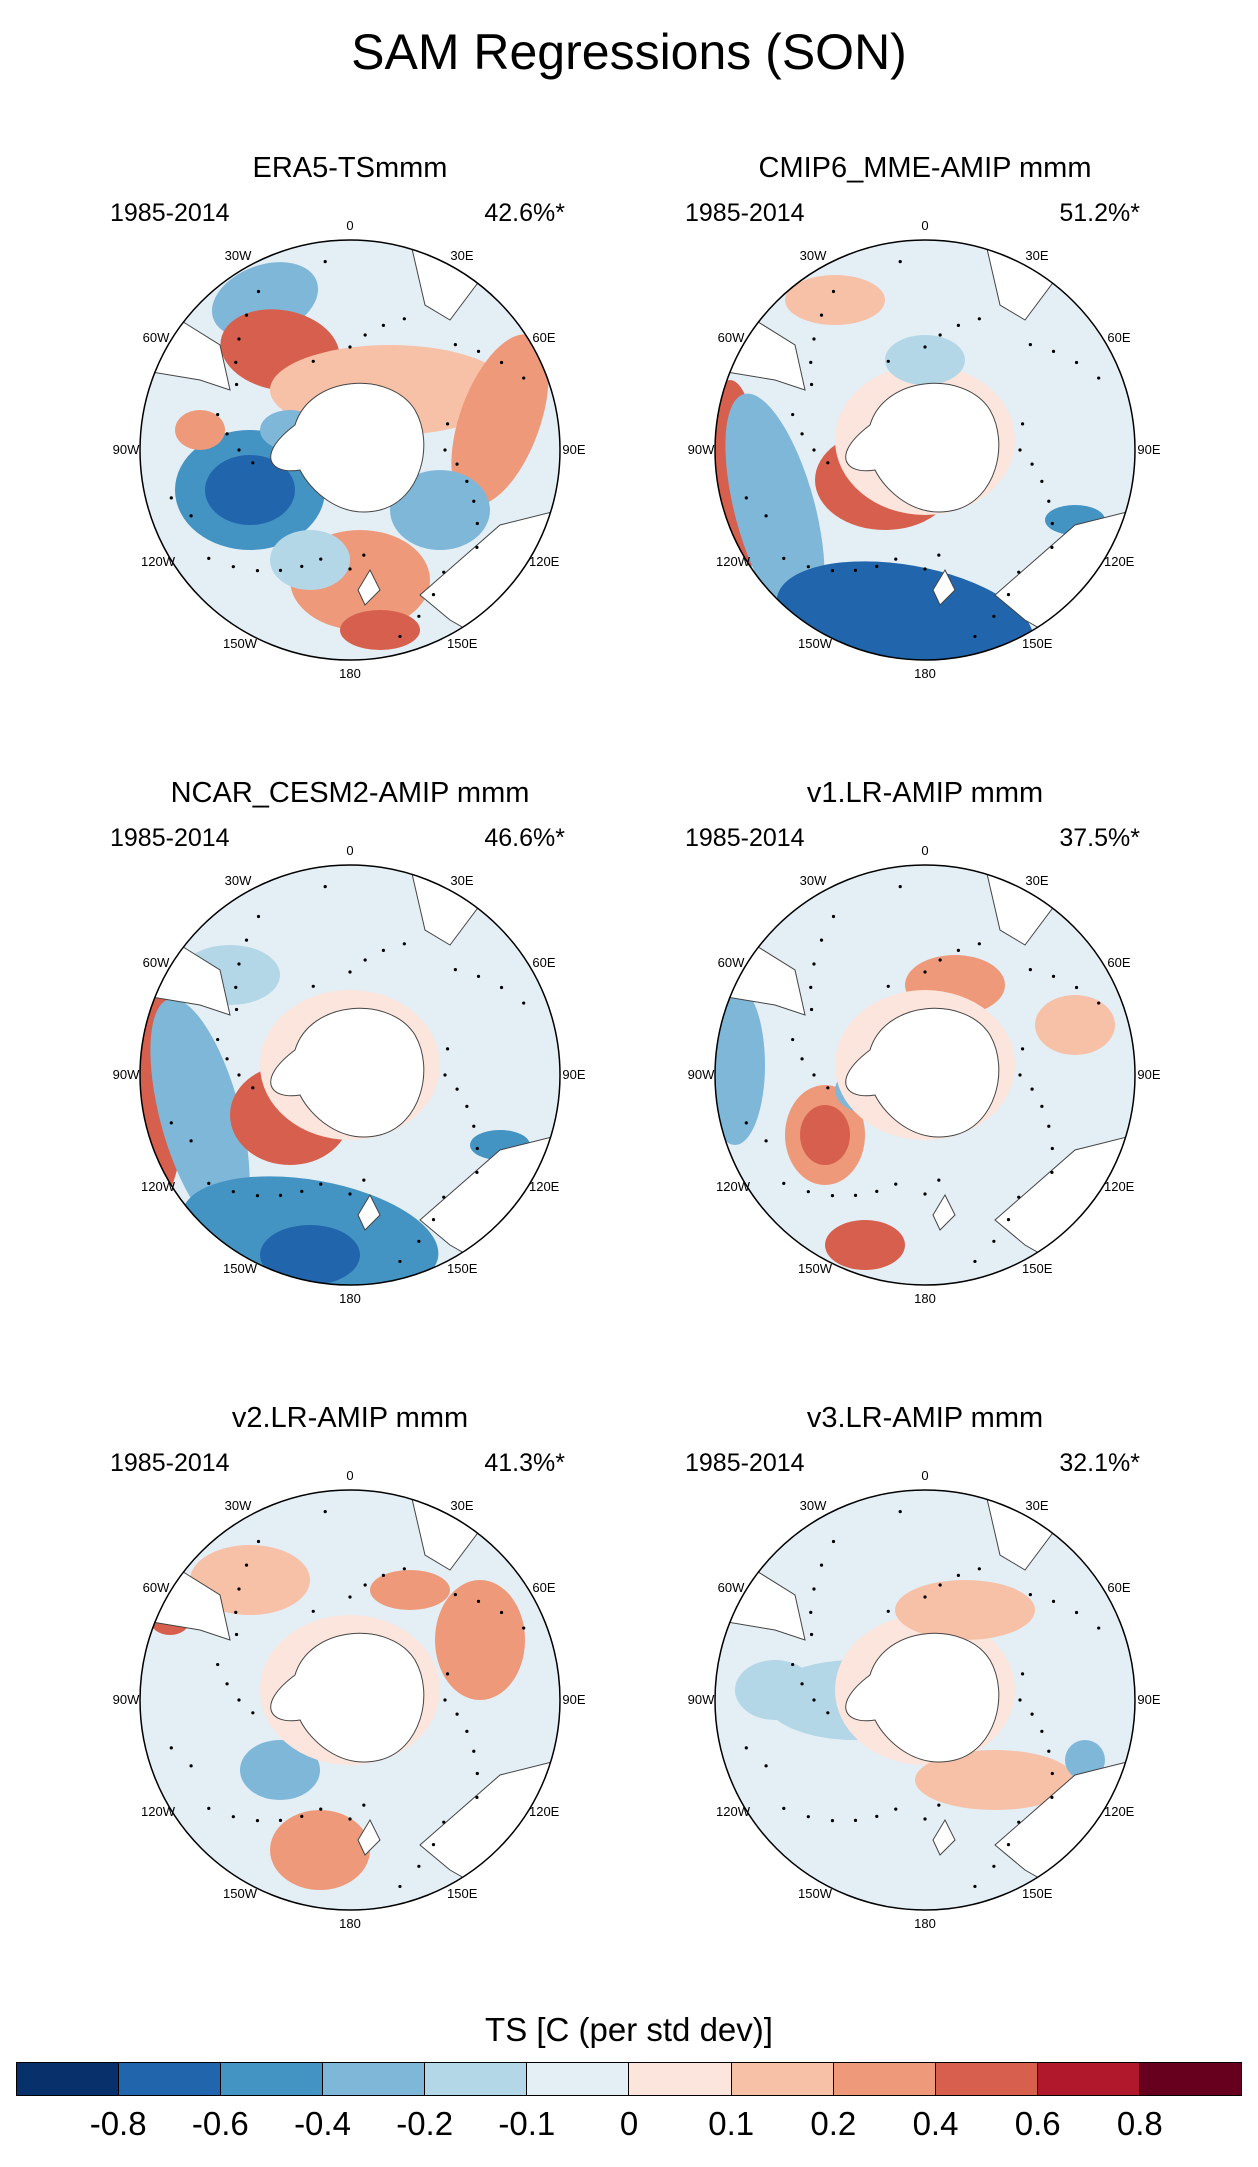 The image size is (1258, 2167). Describe the element at coordinates (544, 561) in the screenshot. I see `longitude-label: 120E` at that location.